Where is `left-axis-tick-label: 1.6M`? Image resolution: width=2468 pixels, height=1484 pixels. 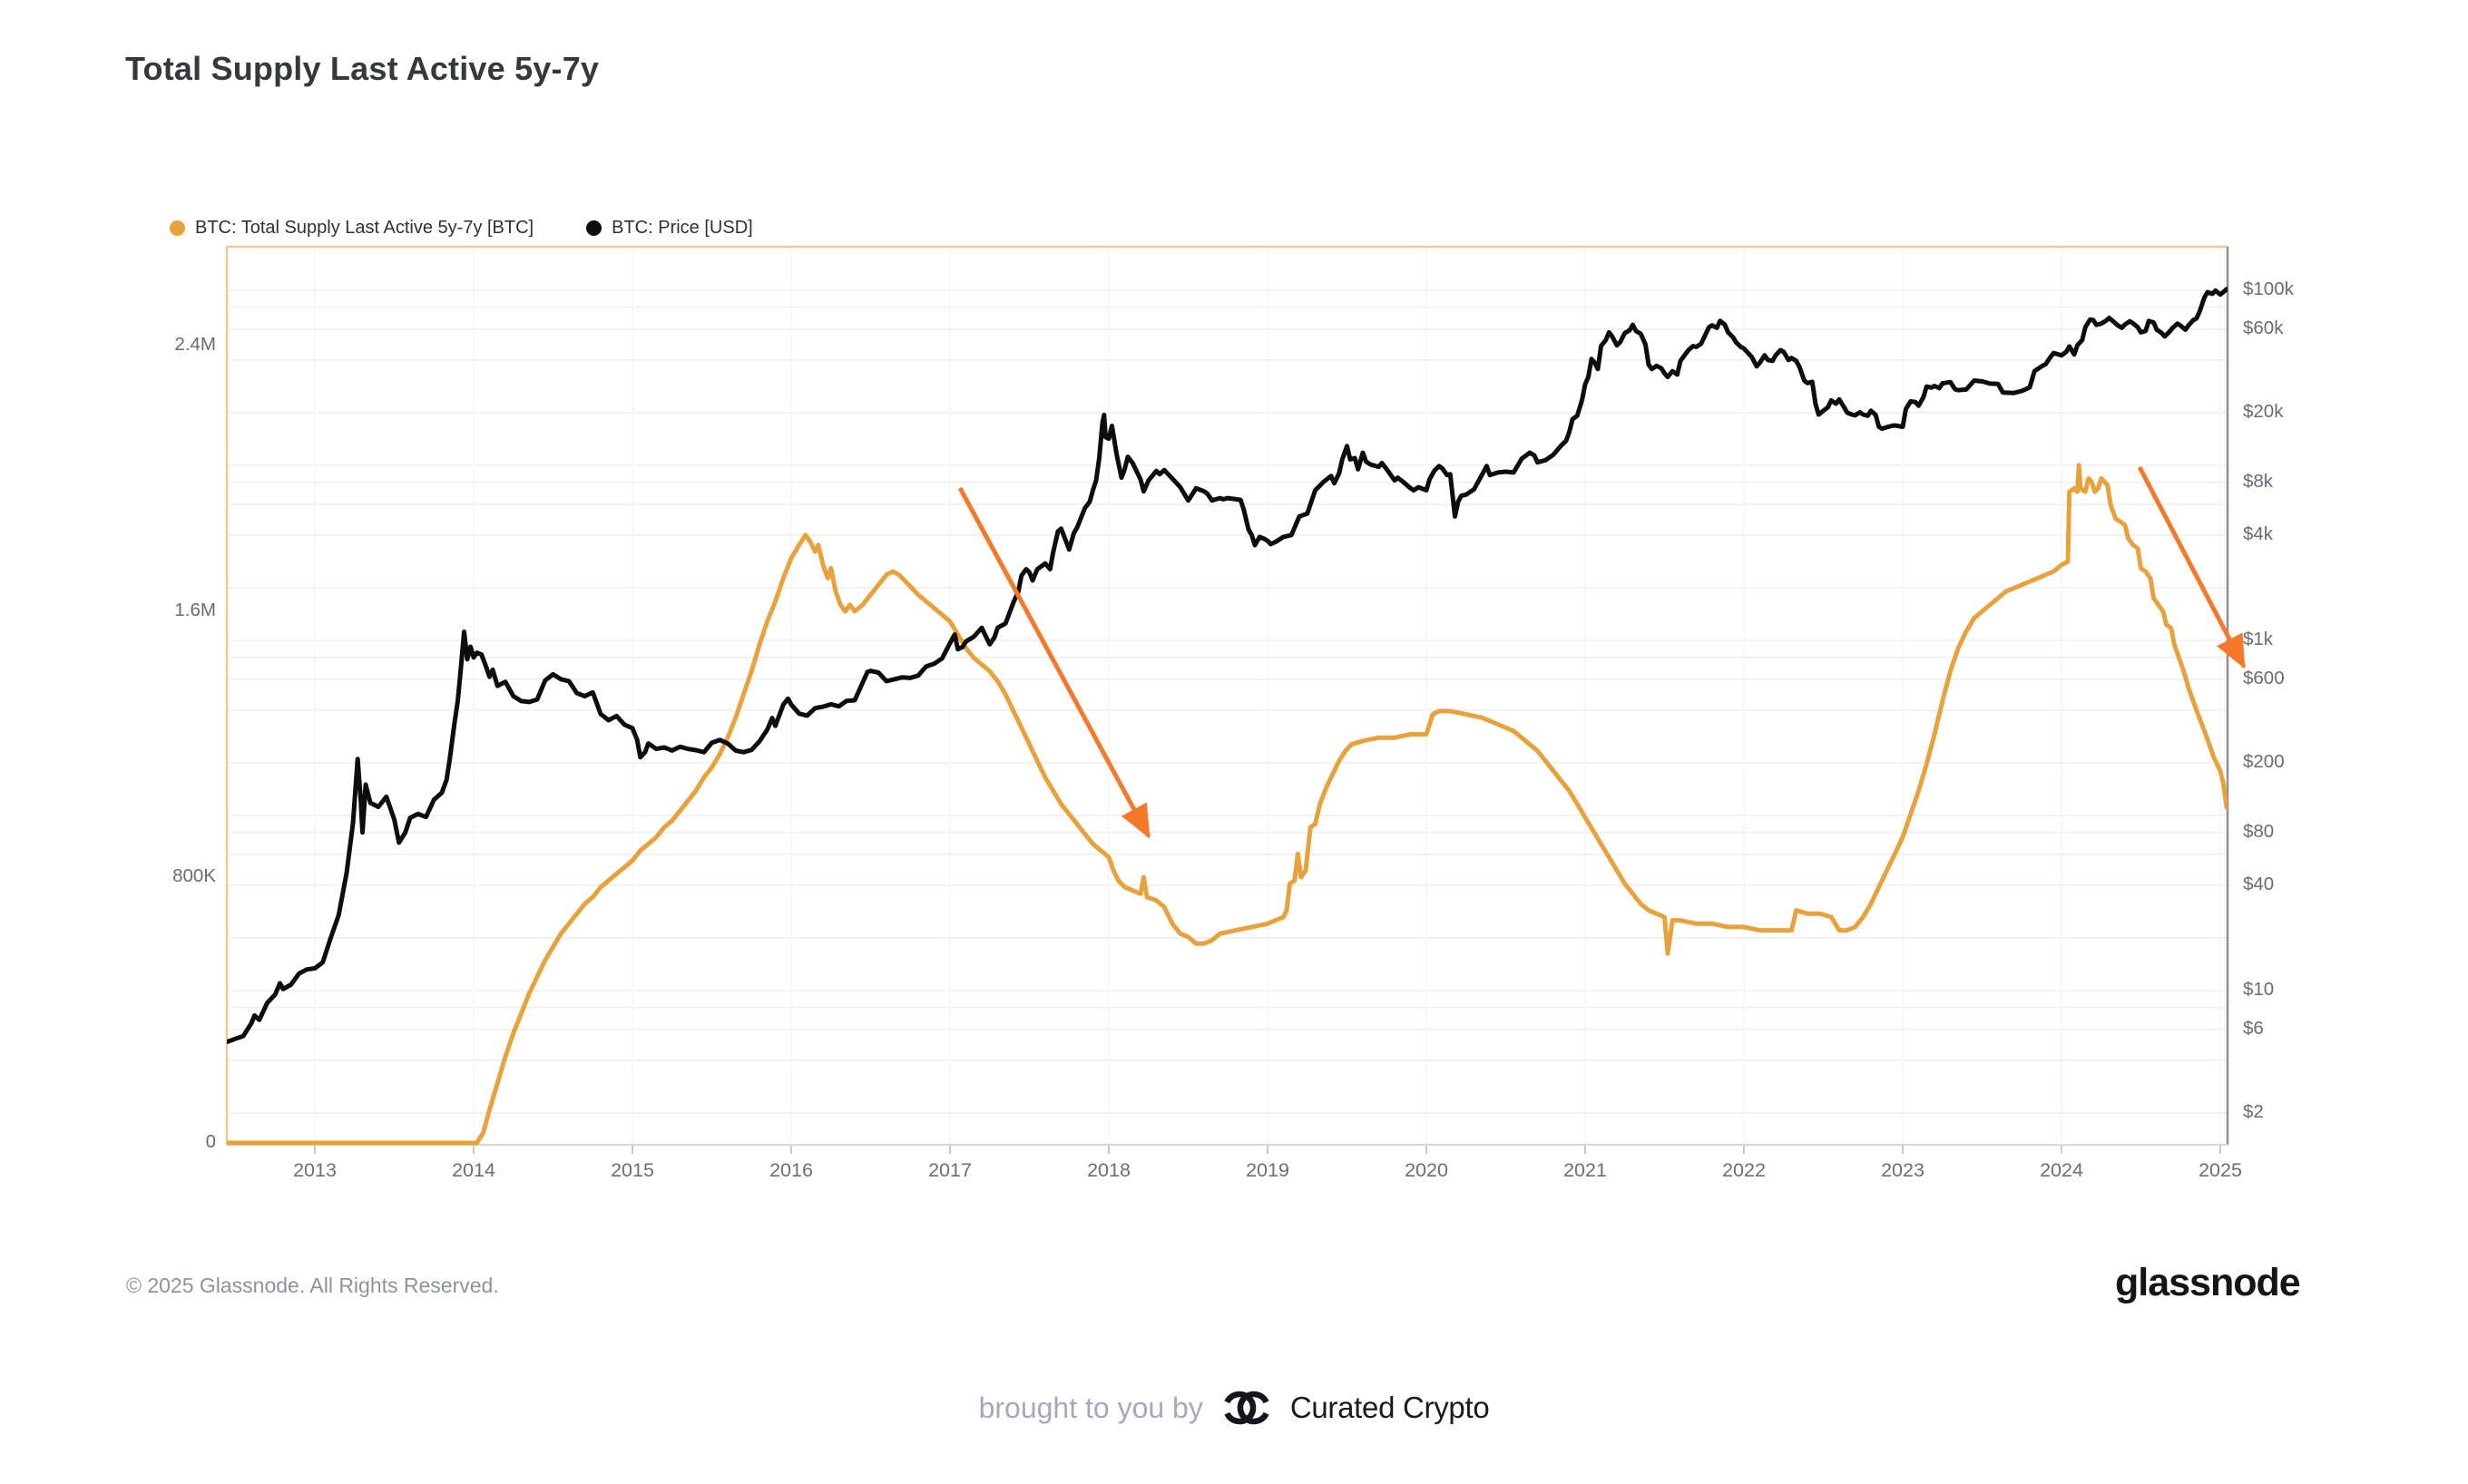
left-axis-tick-label: 1.6M is located at coordinates (195, 610).